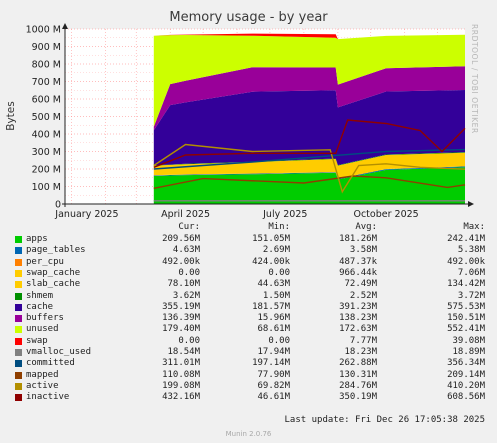 The height and width of the screenshot is (443, 497). Describe the element at coordinates (471, 295) in the screenshot. I see `legend-max: 3.72M` at that location.